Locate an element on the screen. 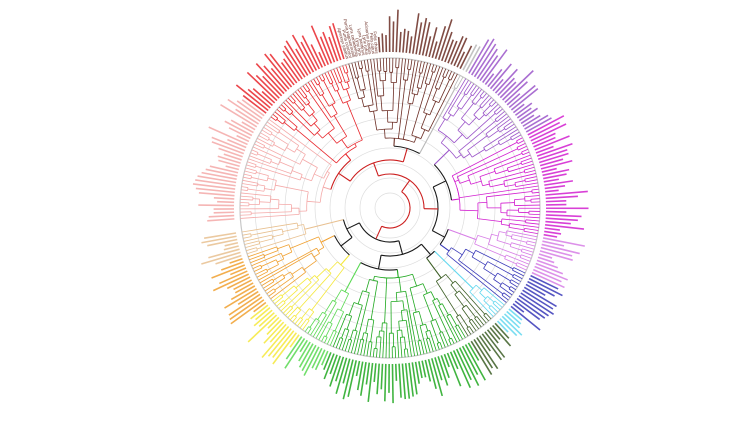  backbone-arc is located at coordinates (401, 191).